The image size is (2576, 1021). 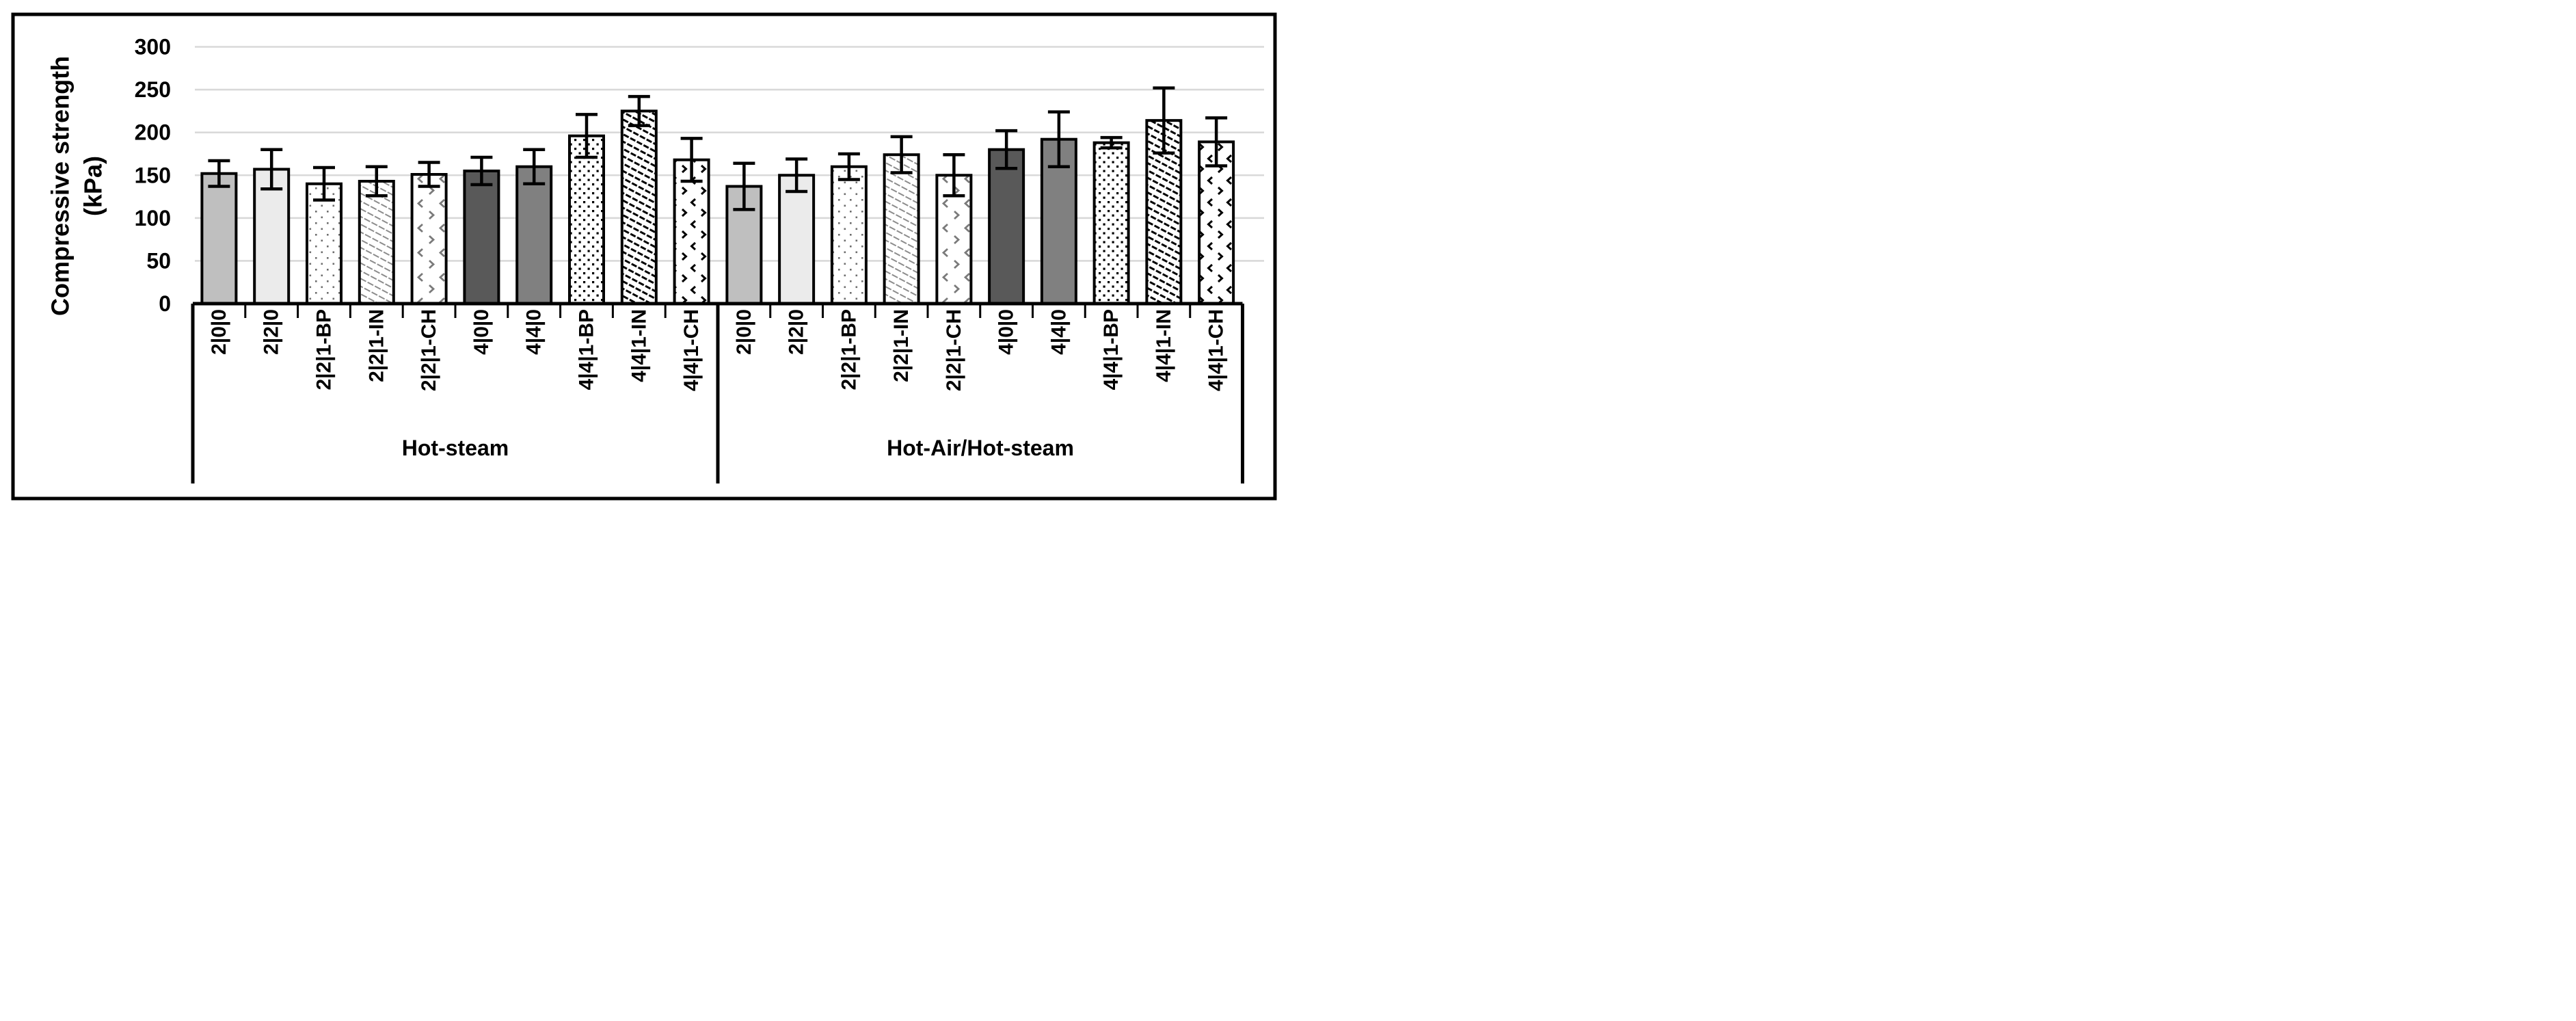 What do you see at coordinates (165, 303) in the screenshot?
I see `y-tick-label: 0` at bounding box center [165, 303].